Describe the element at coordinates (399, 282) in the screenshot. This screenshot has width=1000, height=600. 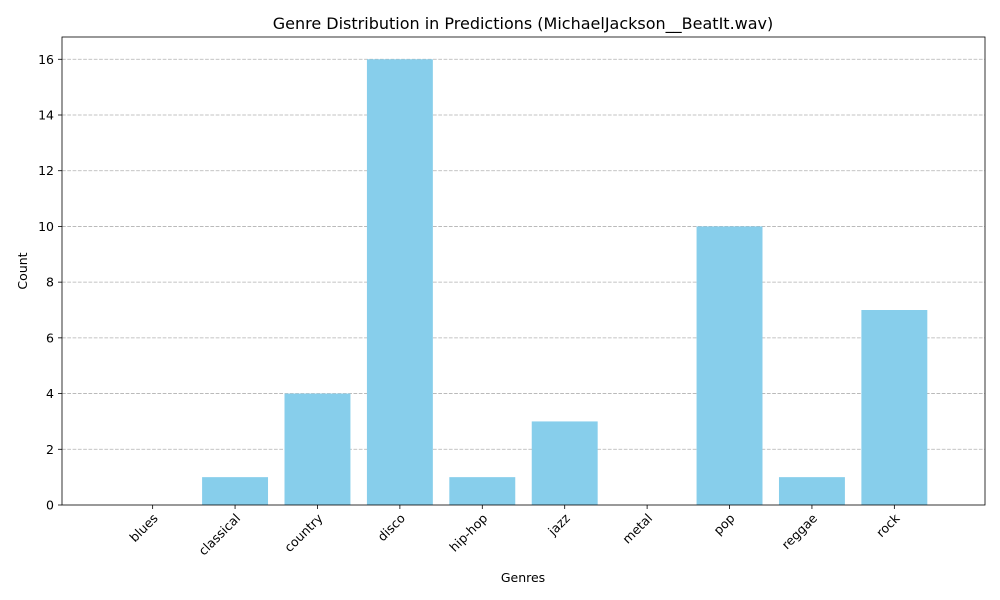
I see `bar-disco` at that location.